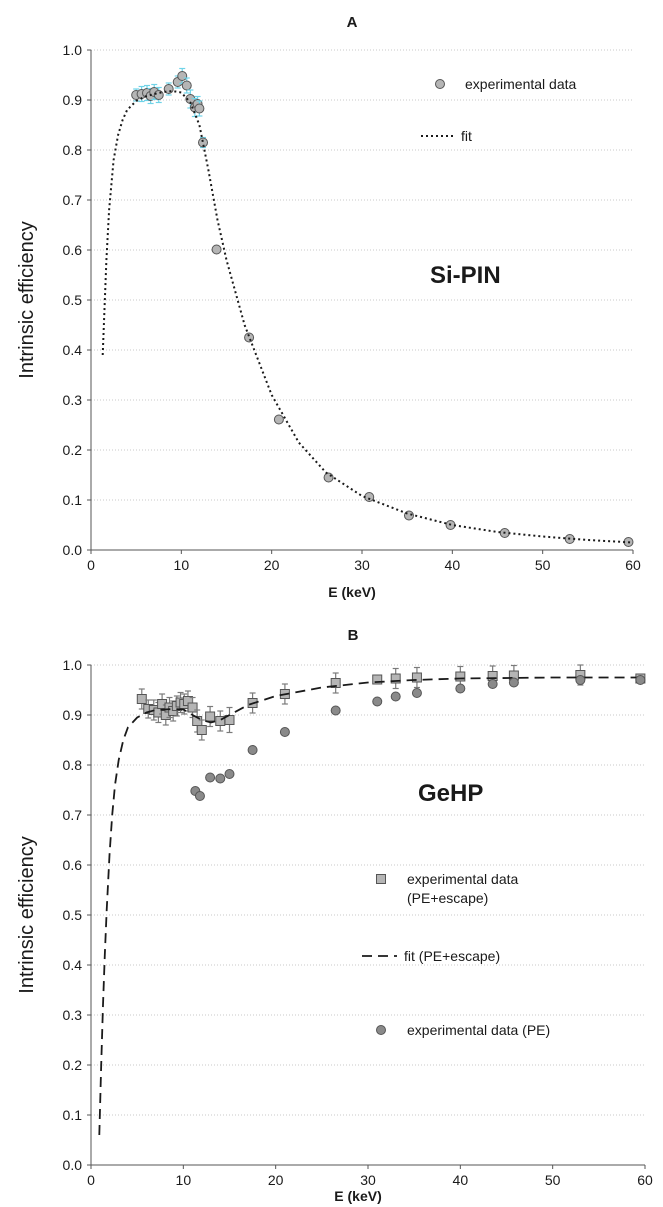  I want to click on legend-label: fit (PE+escape), so click(452, 956).